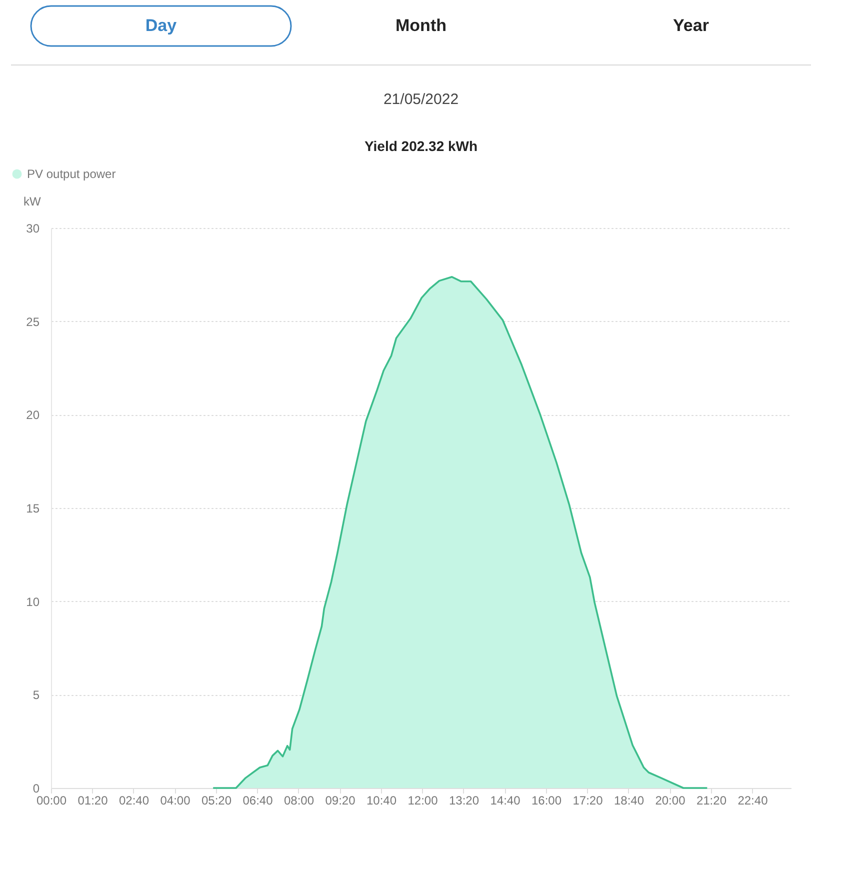  I want to click on x-tick-label: 10:40, so click(381, 801).